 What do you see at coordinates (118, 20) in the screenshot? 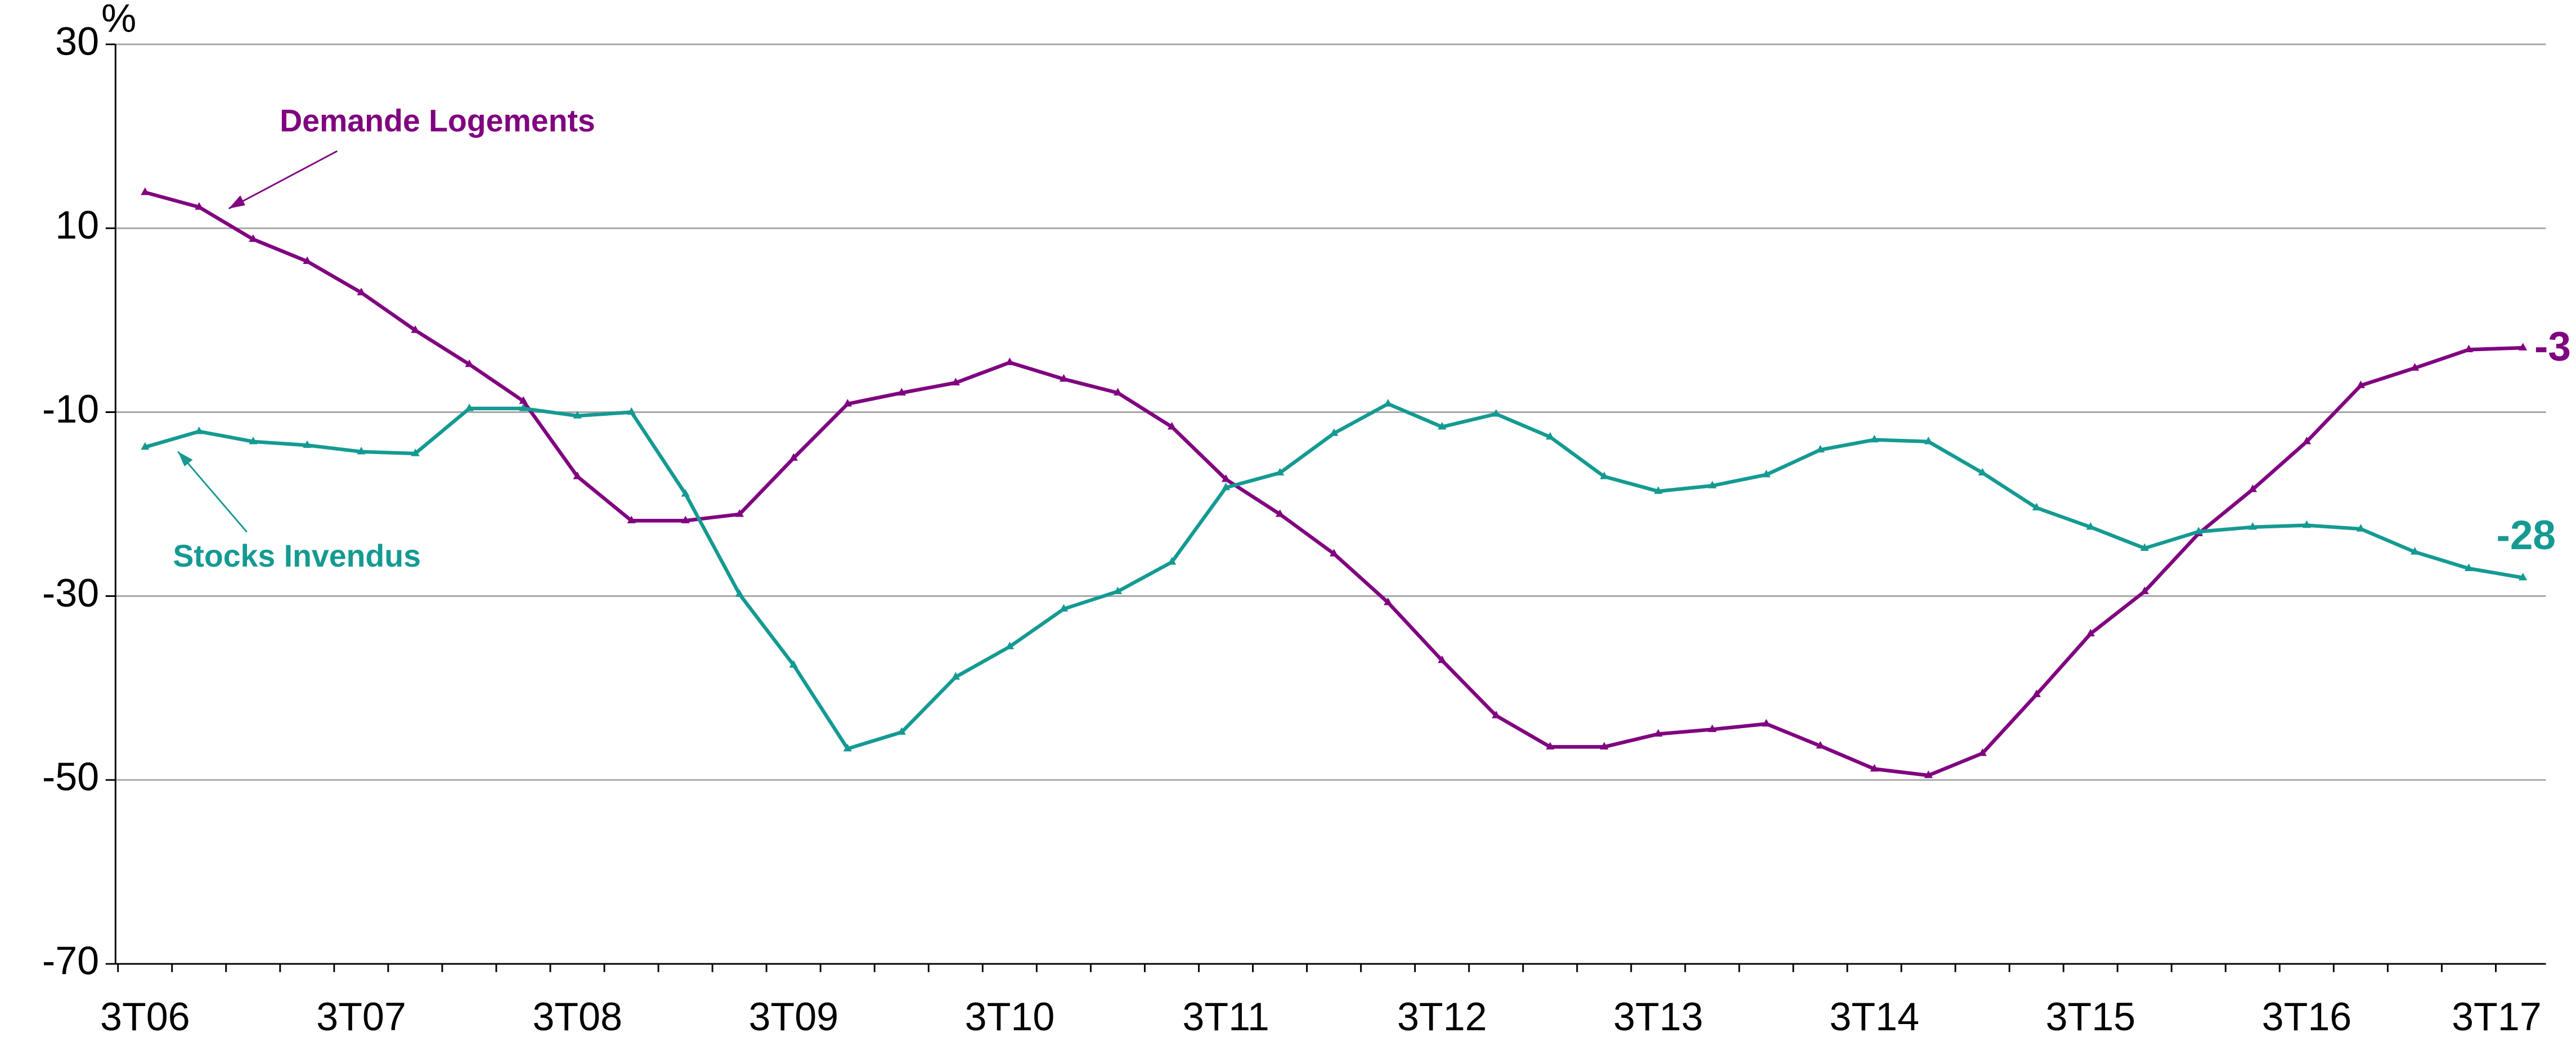
I see `y-unit-label: %` at bounding box center [118, 20].